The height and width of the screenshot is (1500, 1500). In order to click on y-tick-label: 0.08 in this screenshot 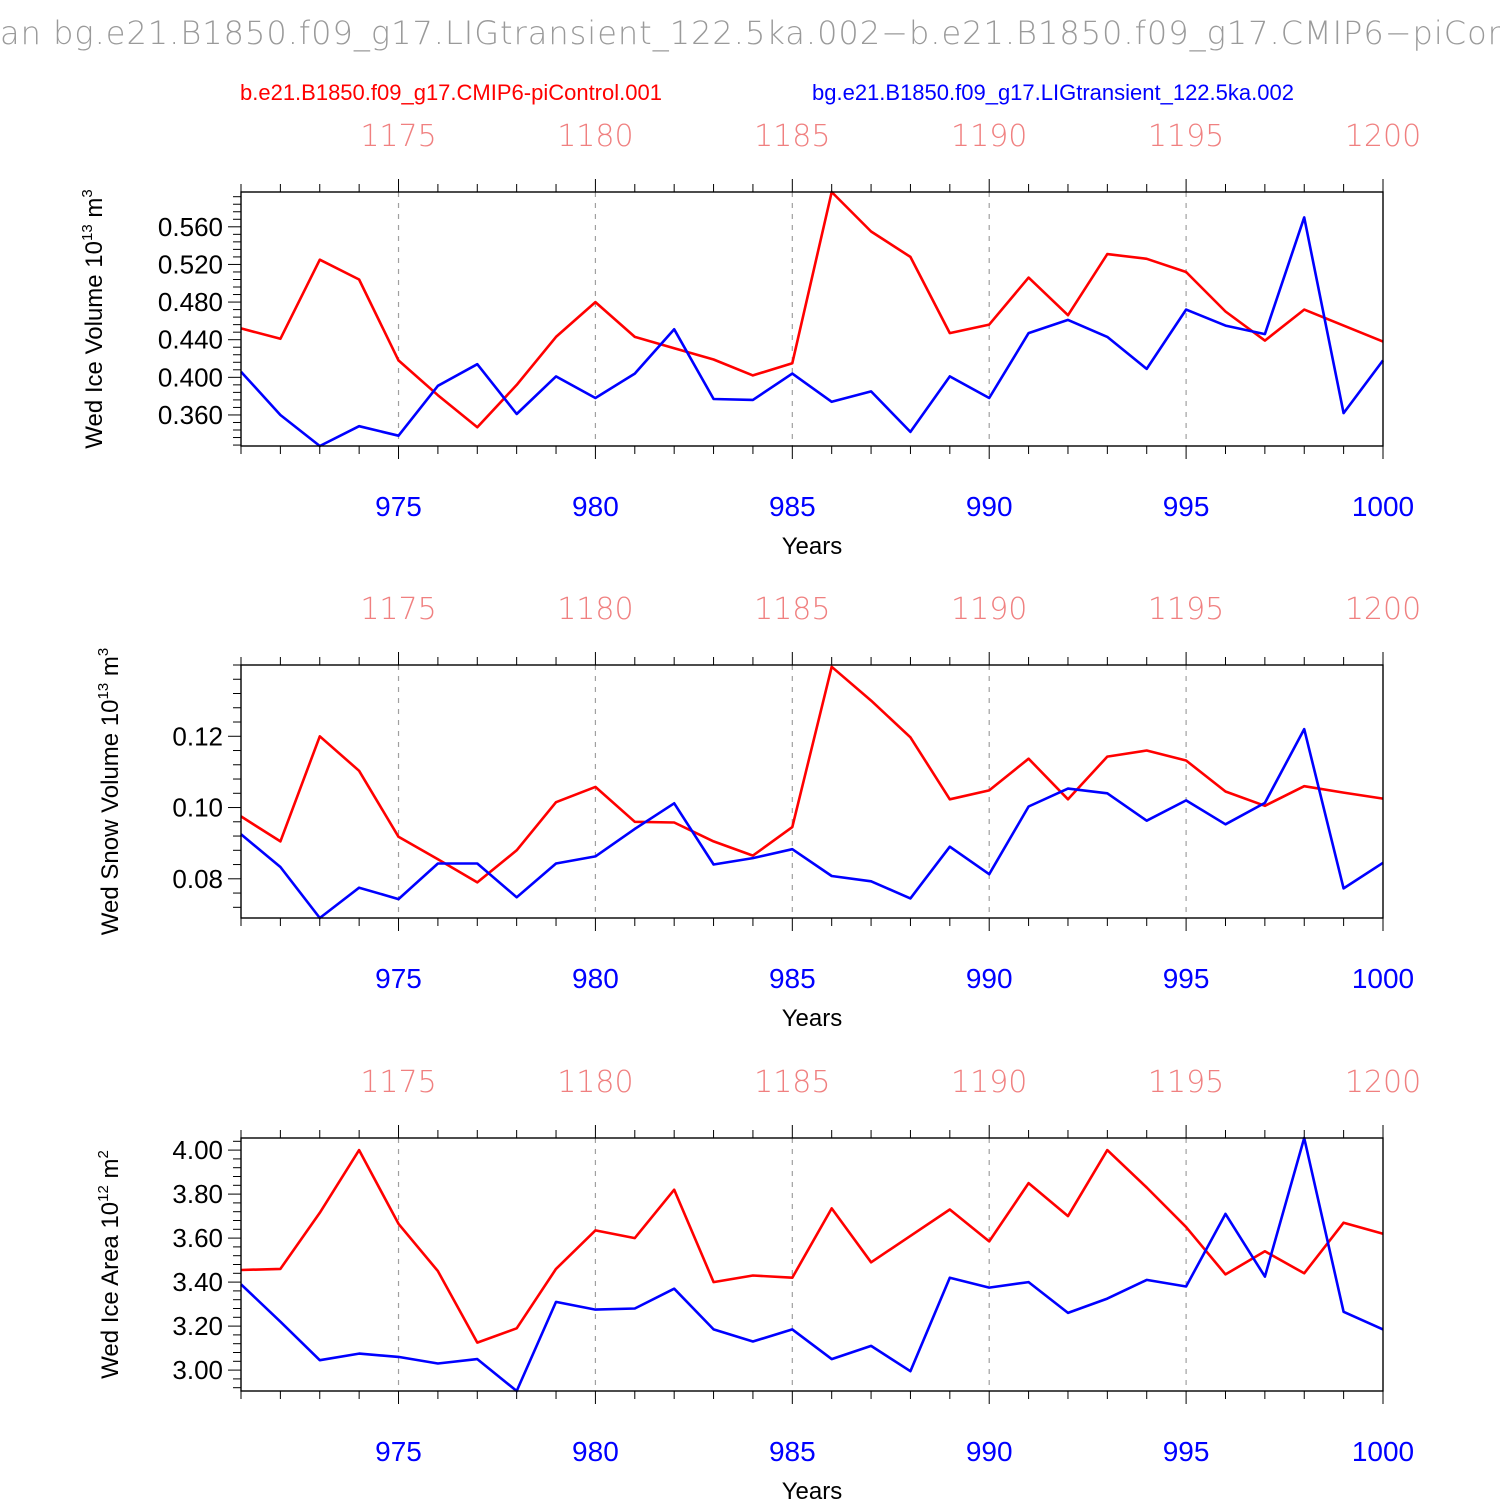, I will do `click(197, 879)`.